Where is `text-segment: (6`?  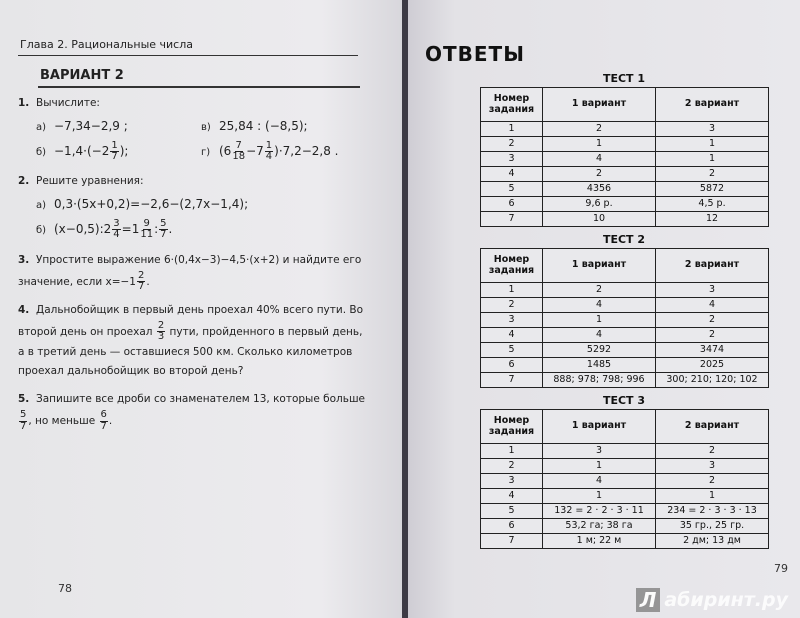 text-segment: (6 is located at coordinates (225, 151).